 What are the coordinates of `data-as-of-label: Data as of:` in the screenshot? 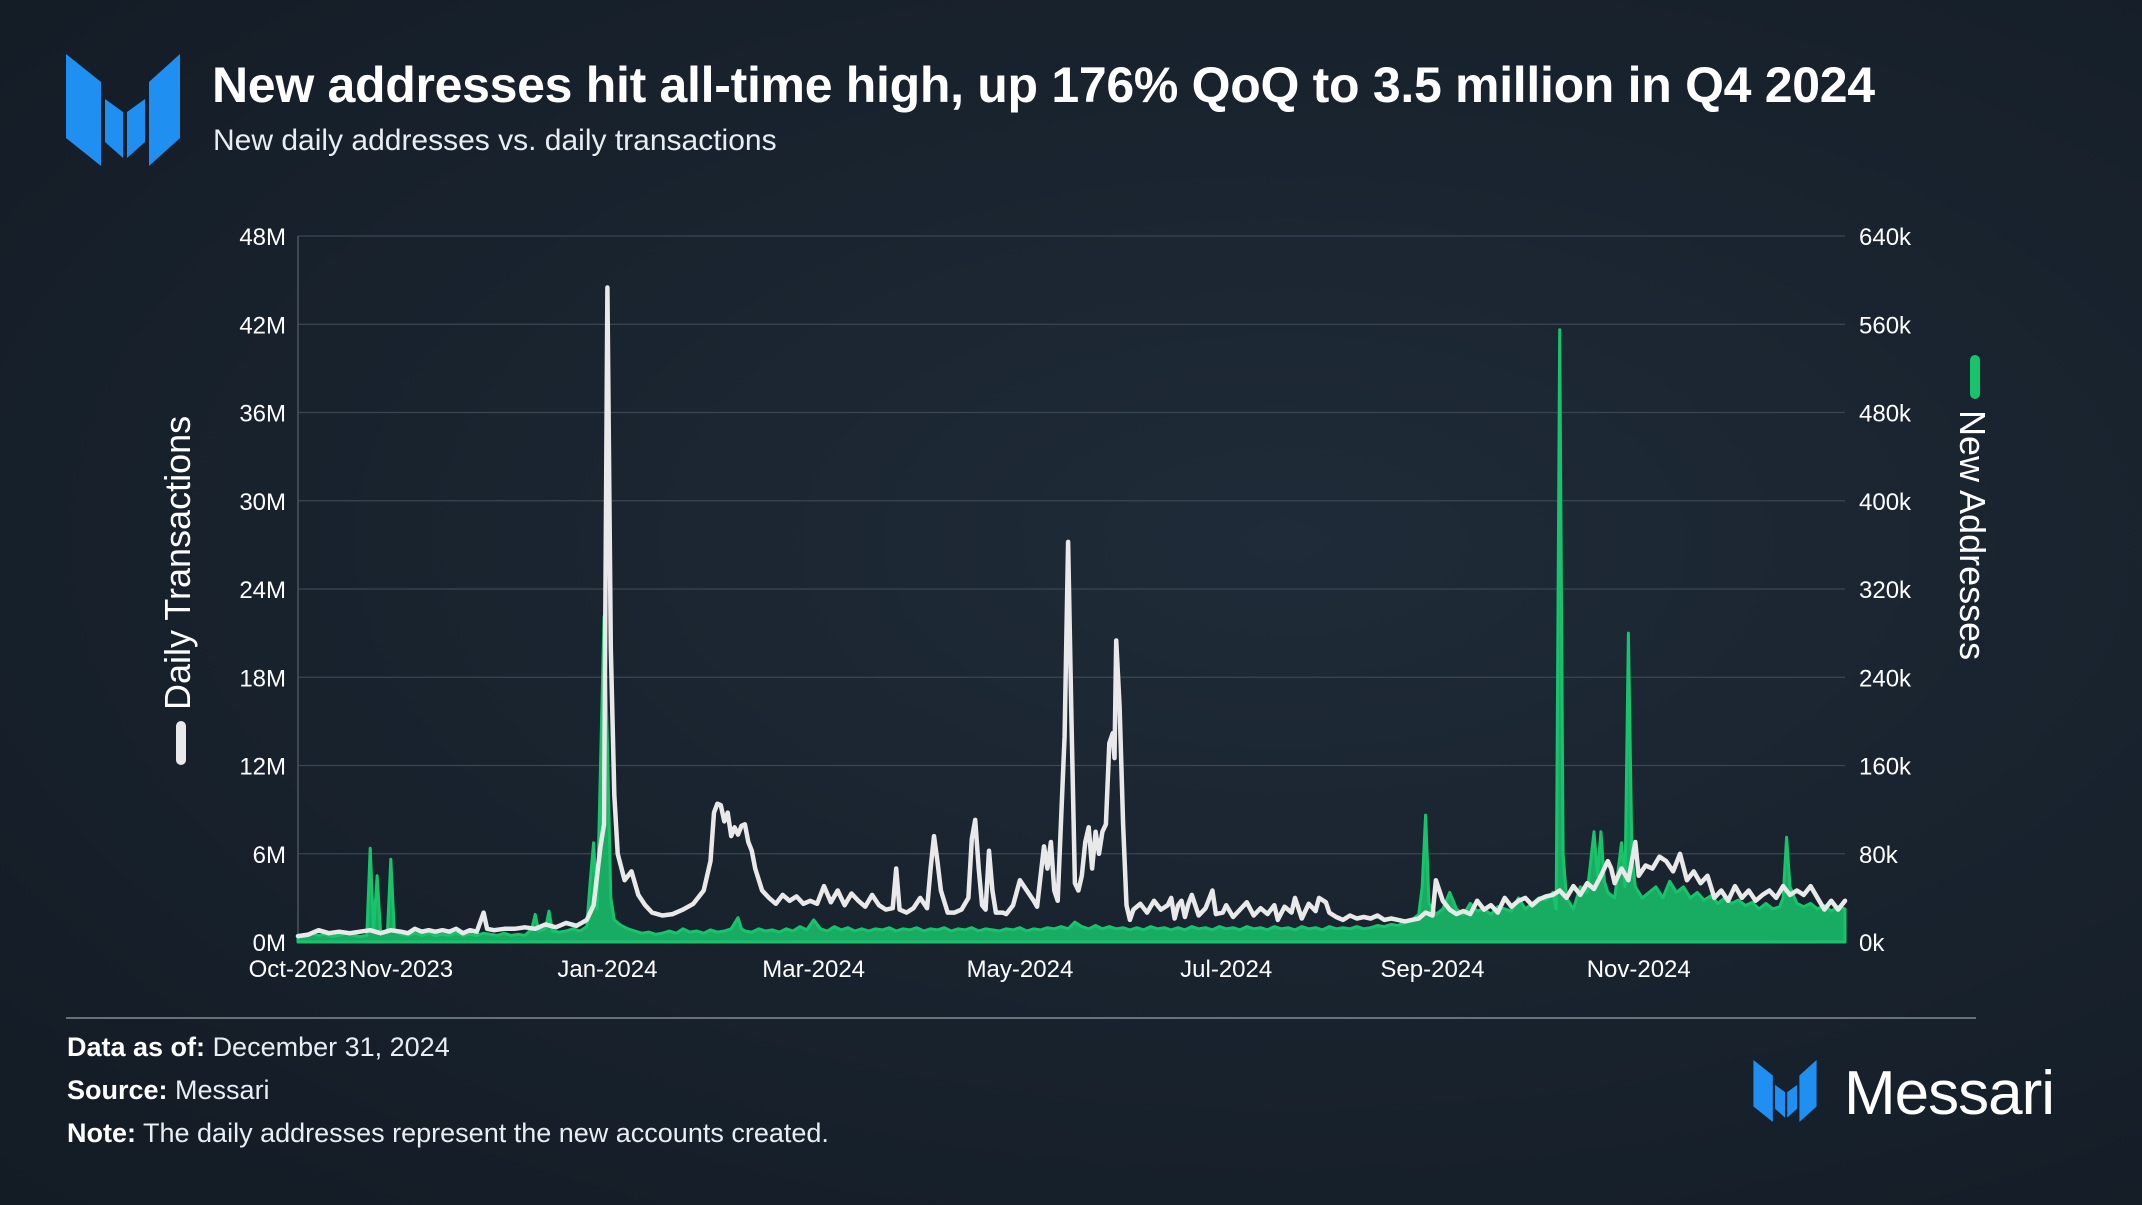 It's located at (136, 1047).